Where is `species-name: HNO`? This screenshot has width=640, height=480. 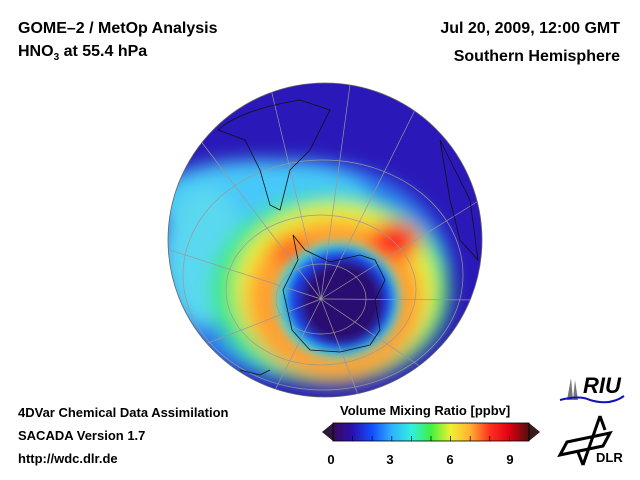 species-name: HNO is located at coordinates (36, 51).